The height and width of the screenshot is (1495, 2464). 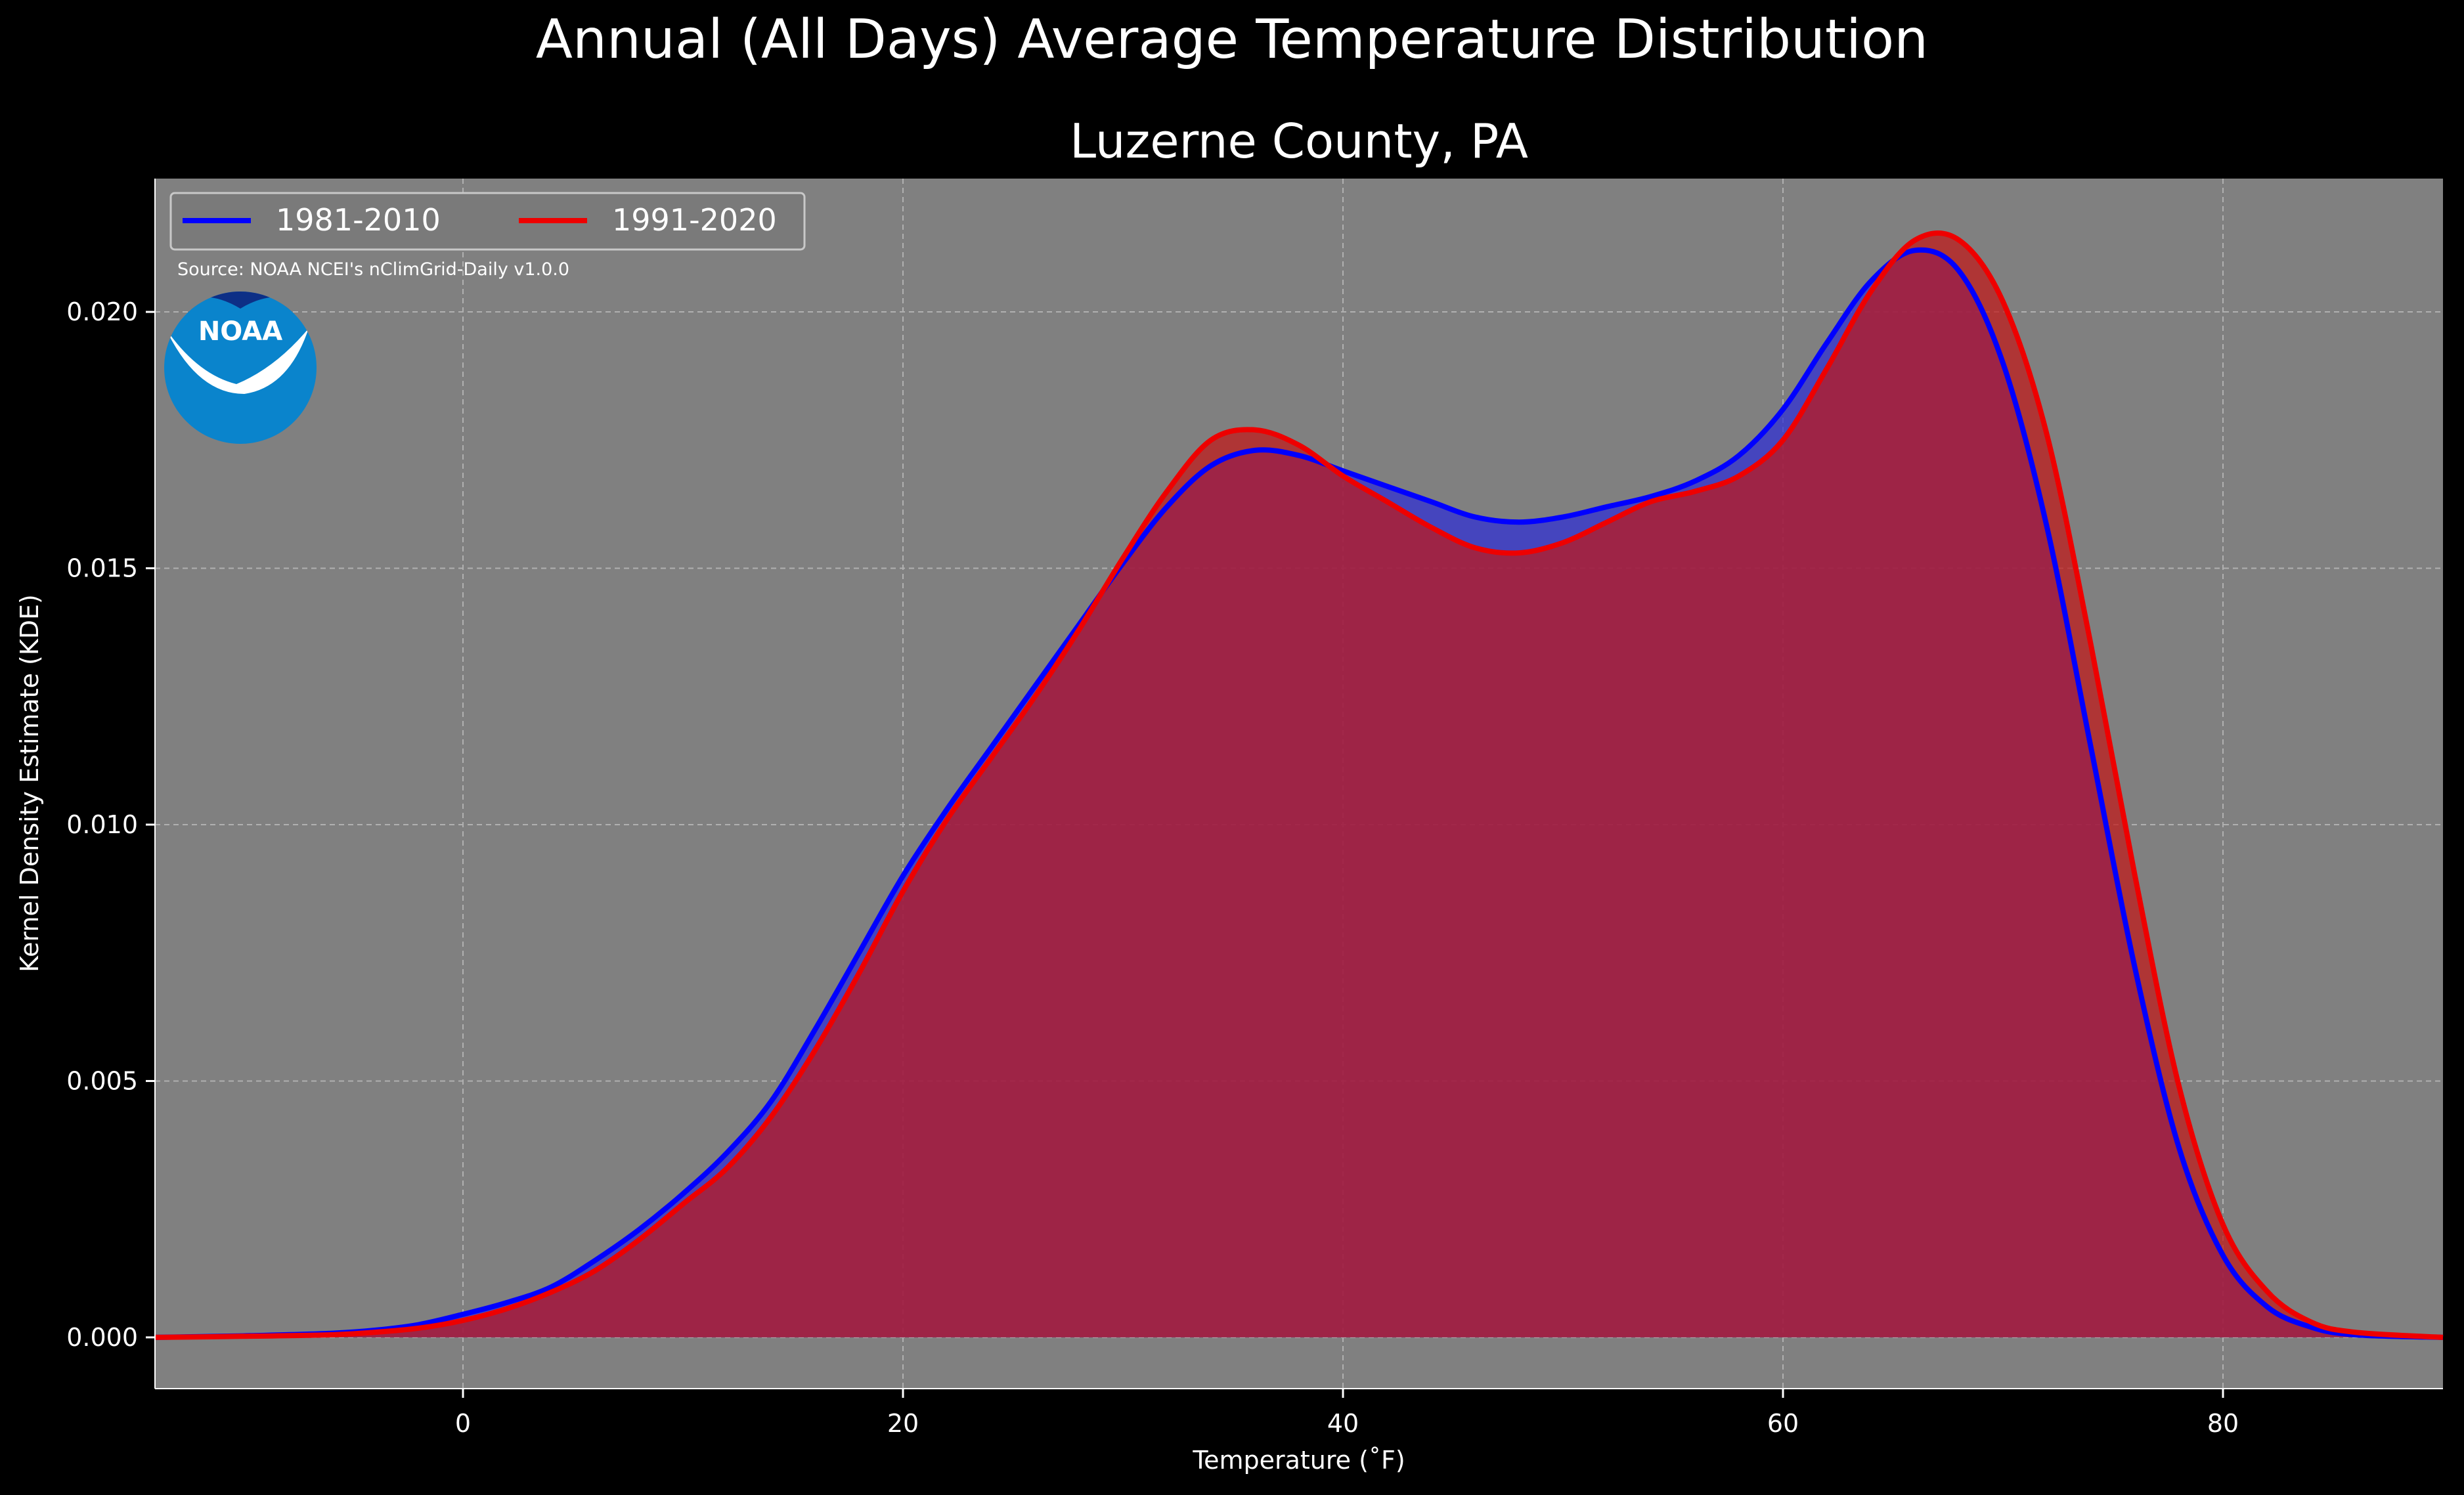 I want to click on chart-title: Luzerne County, PA, so click(x=1299, y=141).